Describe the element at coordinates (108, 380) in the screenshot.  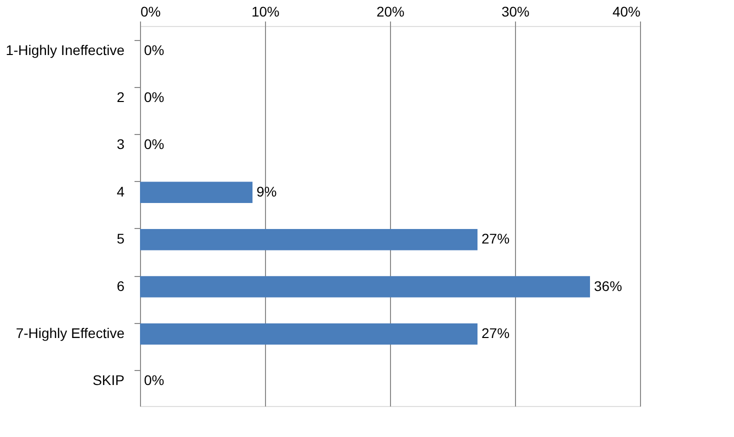
I see `y-tick-label: SKIP` at that location.